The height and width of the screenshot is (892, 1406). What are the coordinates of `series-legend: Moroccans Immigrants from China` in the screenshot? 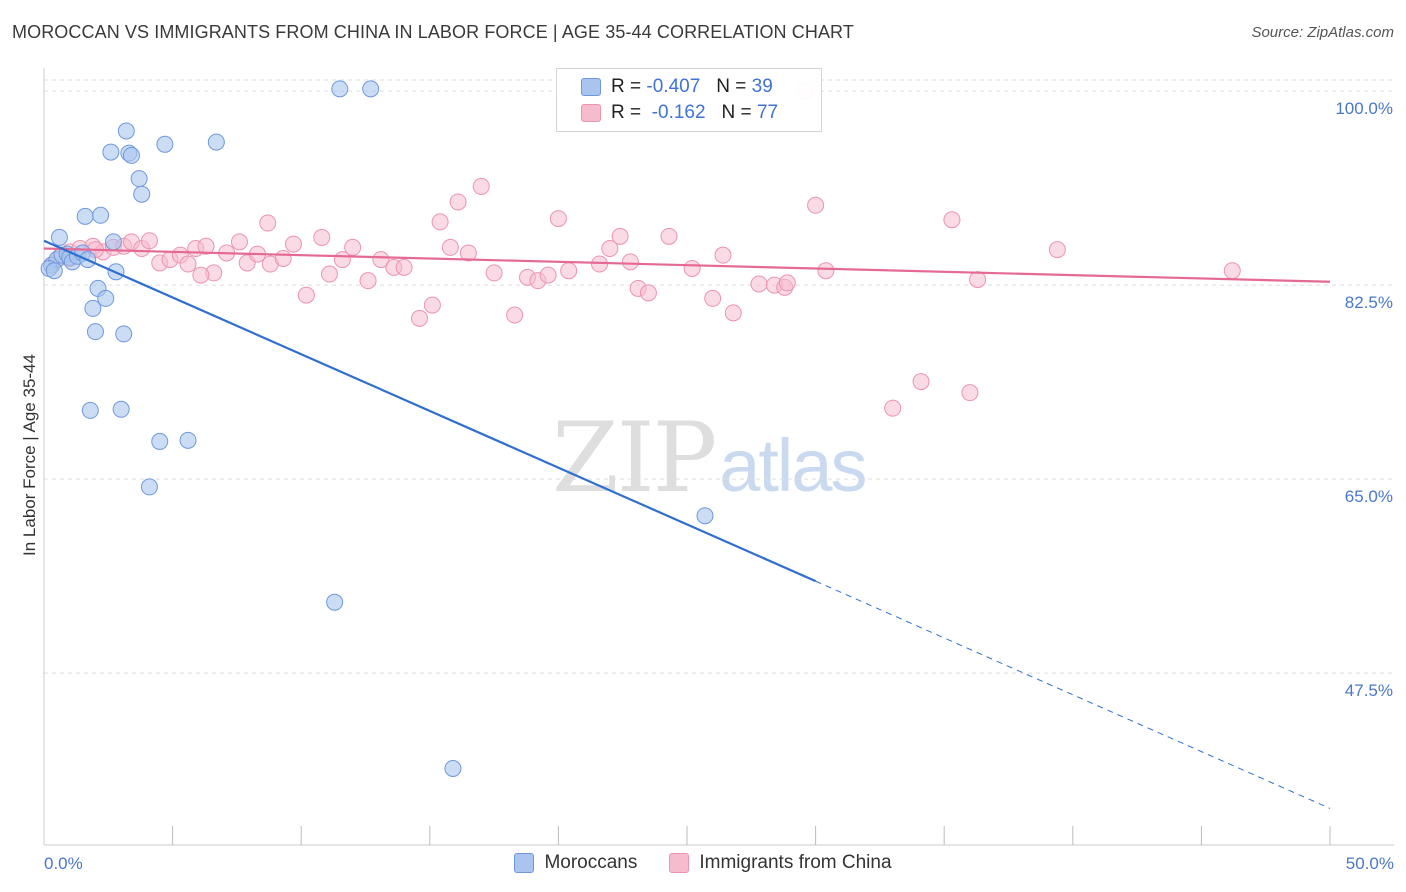 It's located at (703, 863).